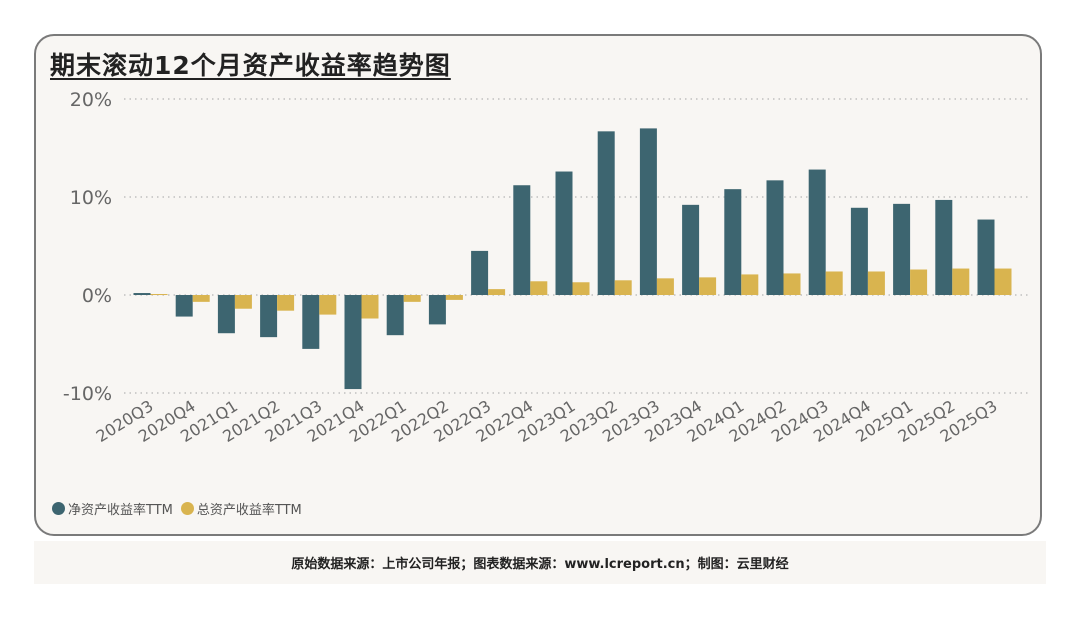  What do you see at coordinates (250, 65) in the screenshot?
I see `chart-title: 期末滚动12个月资产收益率趋势图` at bounding box center [250, 65].